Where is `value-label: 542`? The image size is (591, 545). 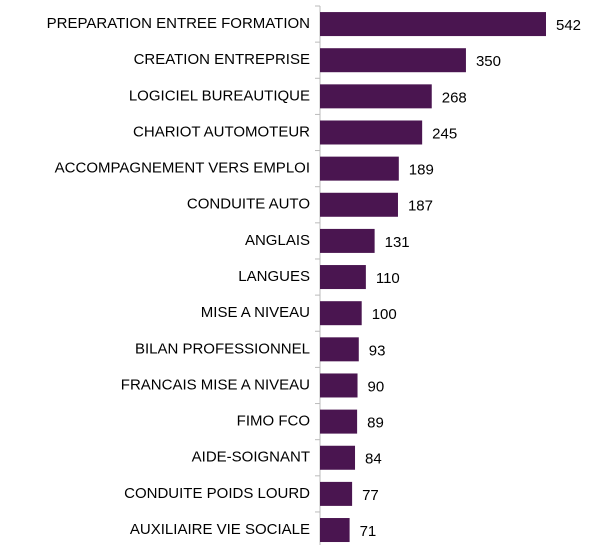 value-label: 542 is located at coordinates (568, 25).